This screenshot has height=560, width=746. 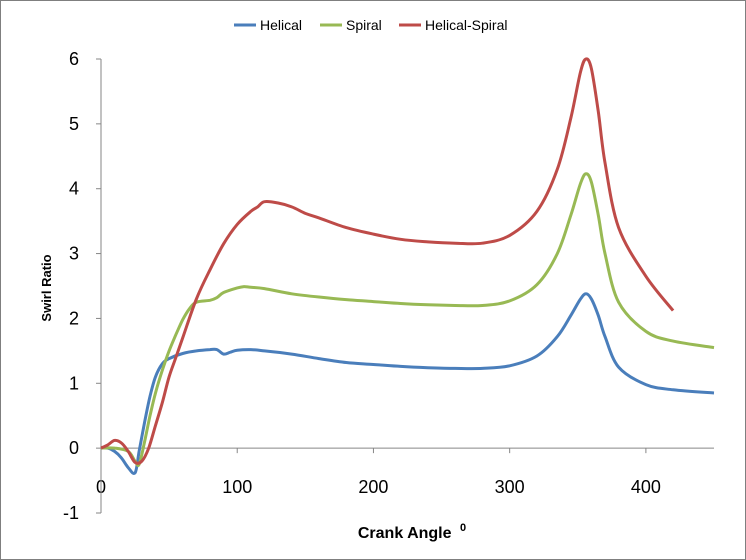 I want to click on y-tick-label: 2, so click(x=74, y=318).